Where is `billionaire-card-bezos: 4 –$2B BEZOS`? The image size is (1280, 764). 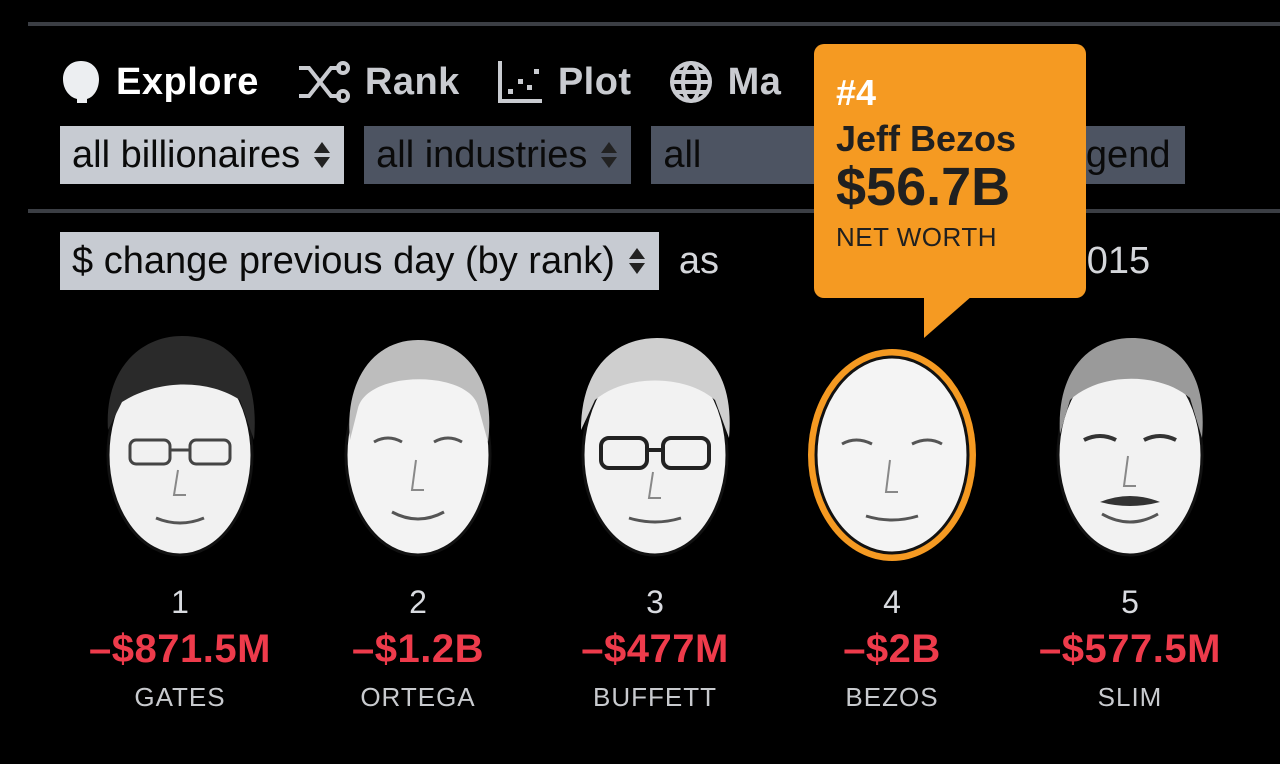 billionaire-card-bezos: 4 –$2B BEZOS is located at coordinates (892, 521).